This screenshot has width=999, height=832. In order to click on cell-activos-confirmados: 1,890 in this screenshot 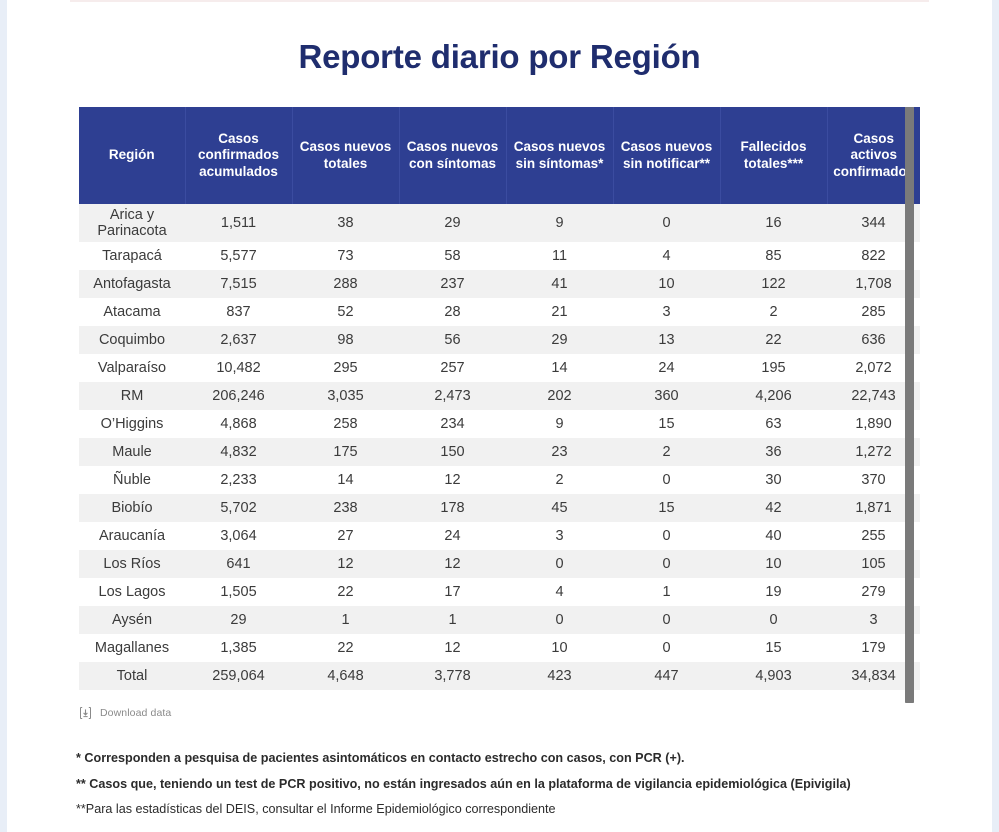, I will do `click(873, 424)`.